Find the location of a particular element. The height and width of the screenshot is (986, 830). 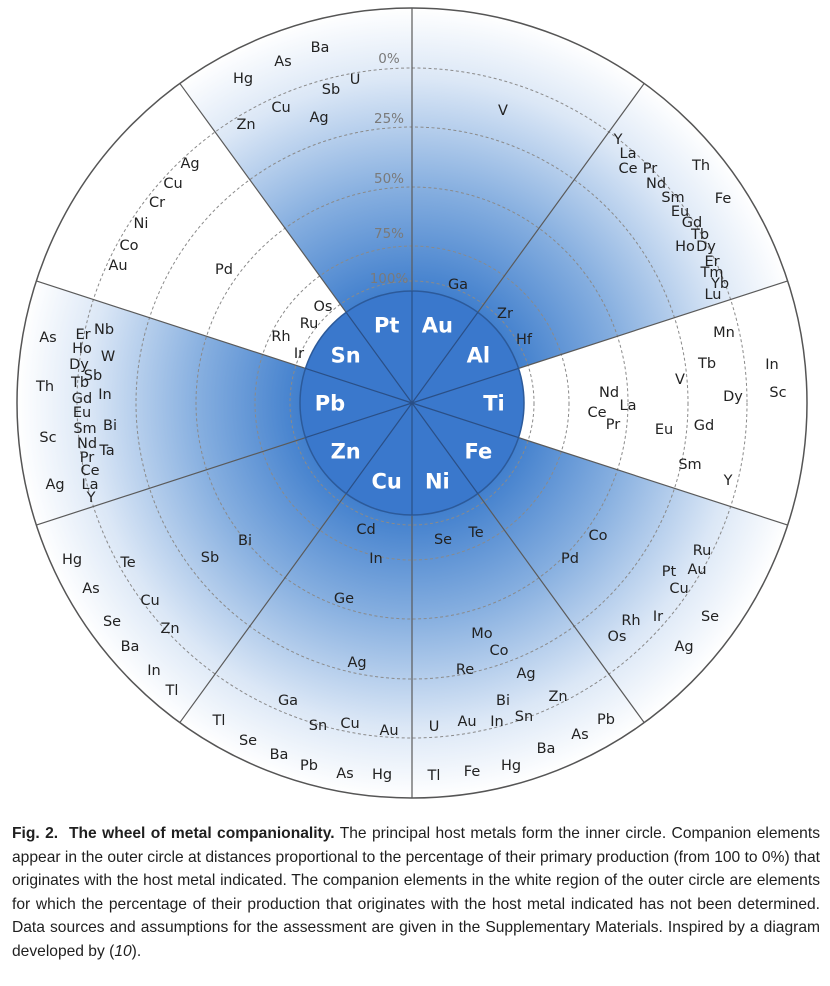

sector-au is located at coordinates (528, 205).